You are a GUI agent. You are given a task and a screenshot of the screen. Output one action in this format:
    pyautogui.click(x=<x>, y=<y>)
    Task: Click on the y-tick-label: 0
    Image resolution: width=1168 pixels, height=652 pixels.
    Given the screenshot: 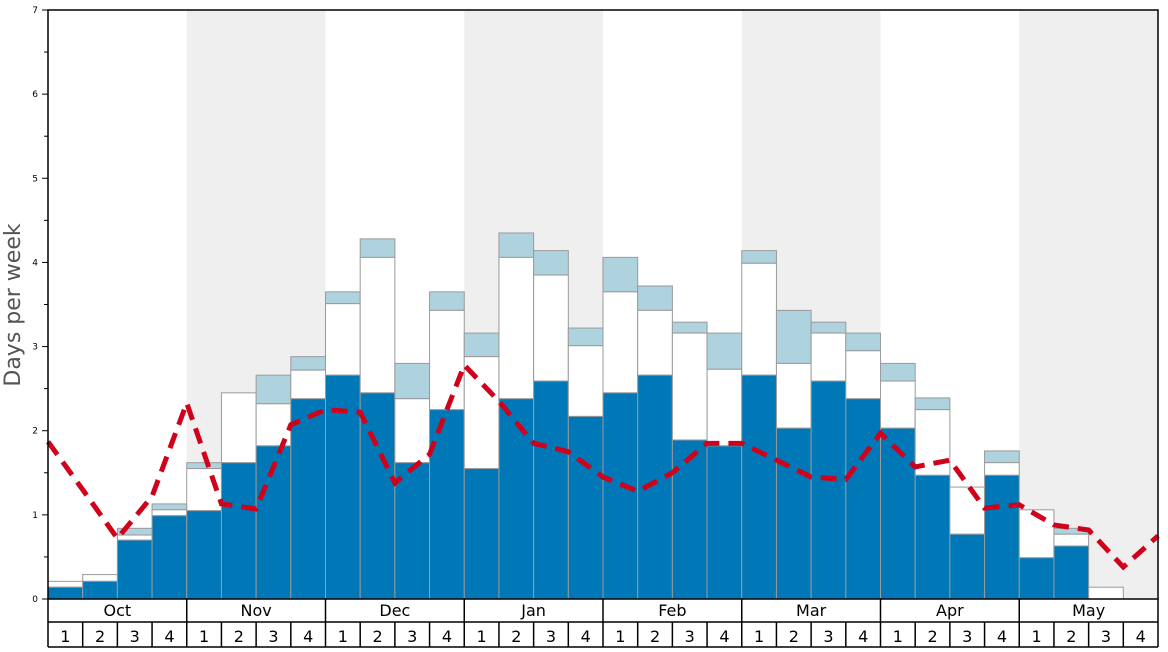 What is the action you would take?
    pyautogui.click(x=35, y=600)
    